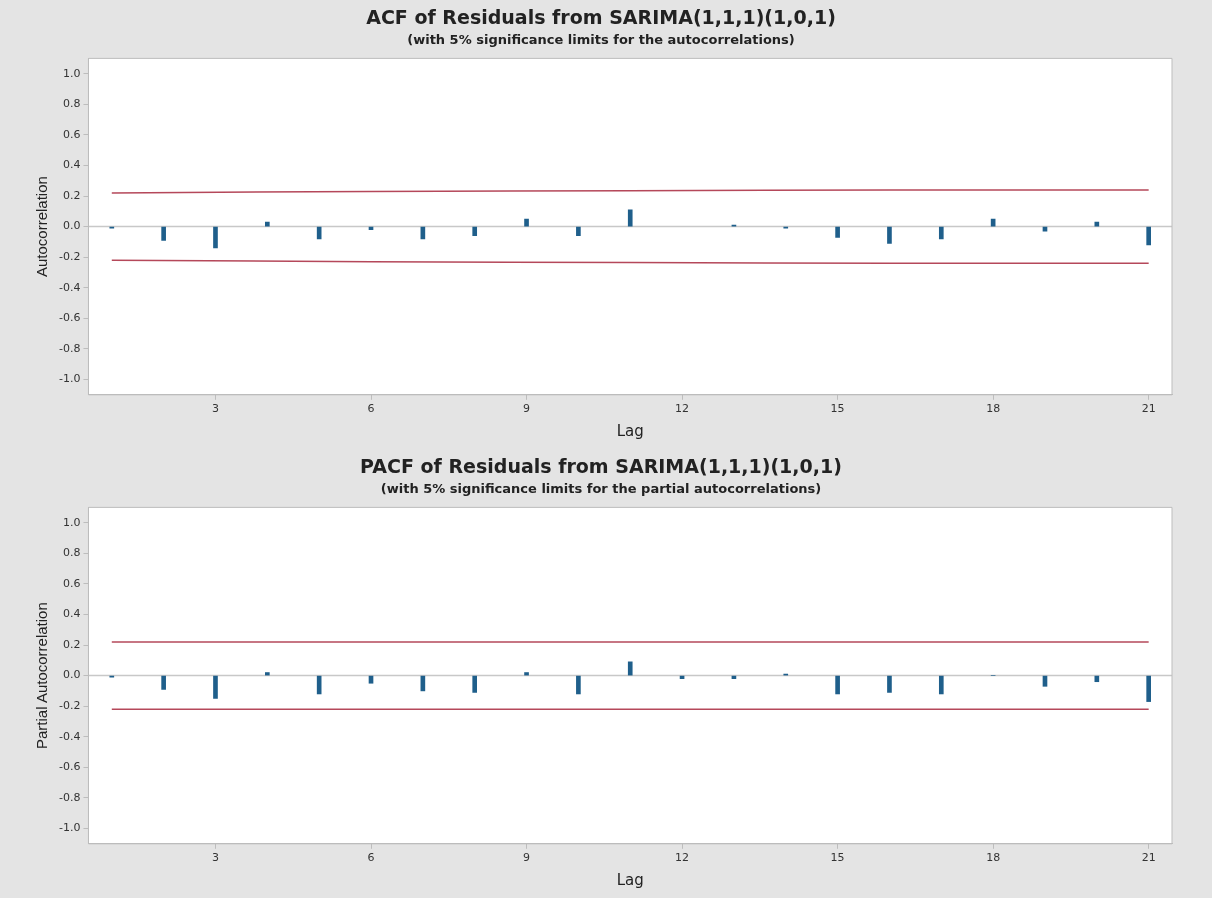 The image size is (1212, 898). I want to click on chart-subtitle: (with 5% significance limits for the autocorrelations), so click(601, 39).